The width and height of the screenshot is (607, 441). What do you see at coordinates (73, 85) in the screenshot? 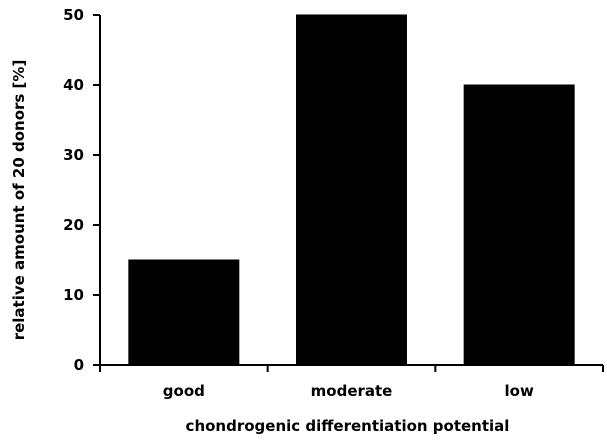
I see `y-tick-label: 40` at bounding box center [73, 85].